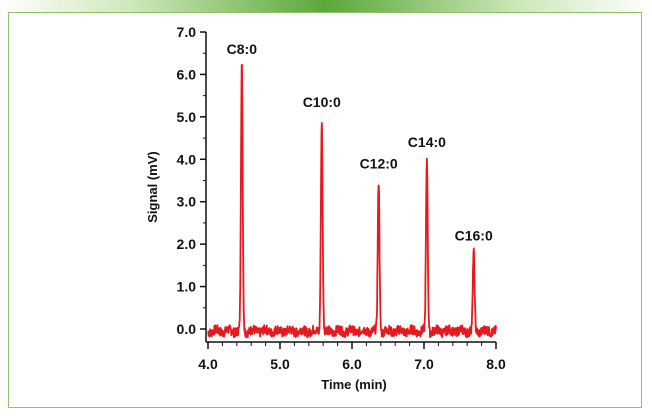 Image resolution: width=652 pixels, height=420 pixels. I want to click on y-tick-label: 1.0, so click(187, 287).